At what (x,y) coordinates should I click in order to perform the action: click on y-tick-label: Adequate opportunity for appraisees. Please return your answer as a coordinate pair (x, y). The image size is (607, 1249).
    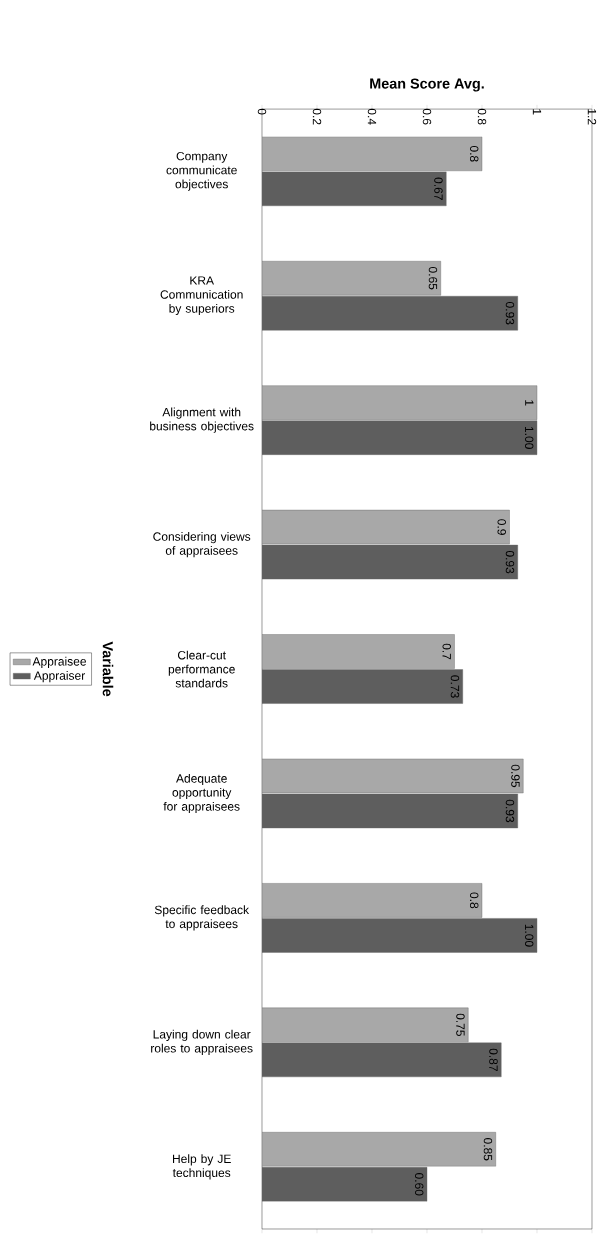
    Looking at the image, I should click on (201, 793).